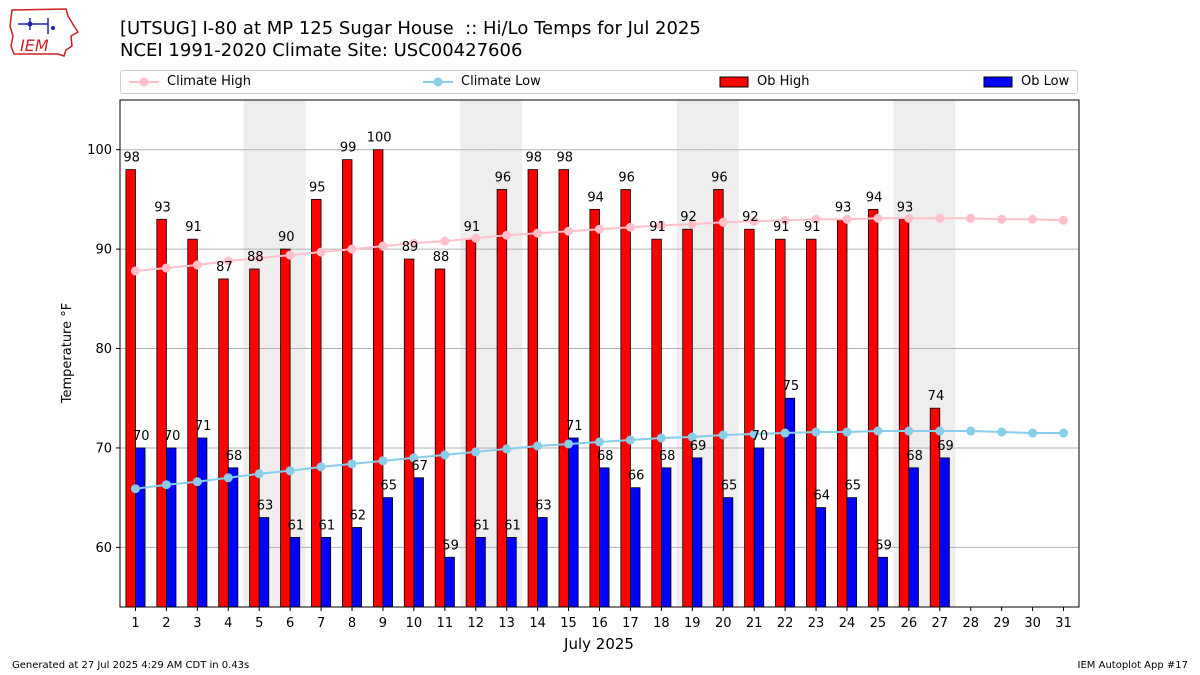  I want to click on x-tick-label-25: 25, so click(878, 623).